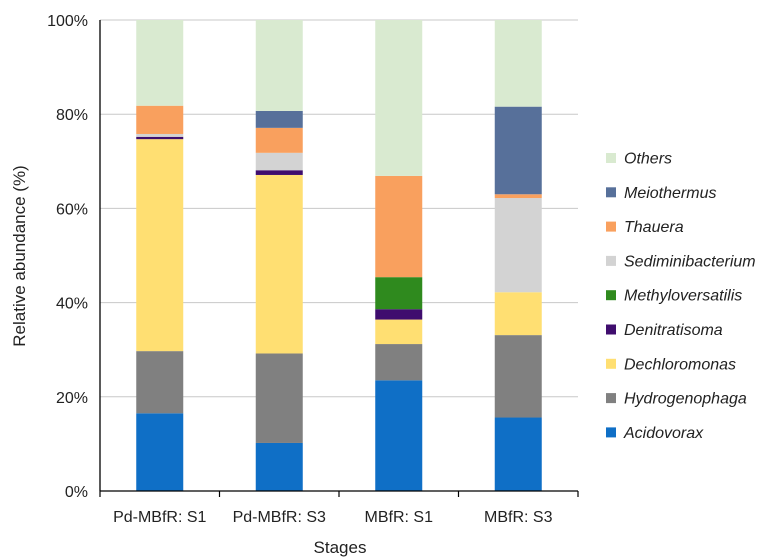  I want to click on x-tick-label: Pd-MBfR: S3, so click(279, 517).